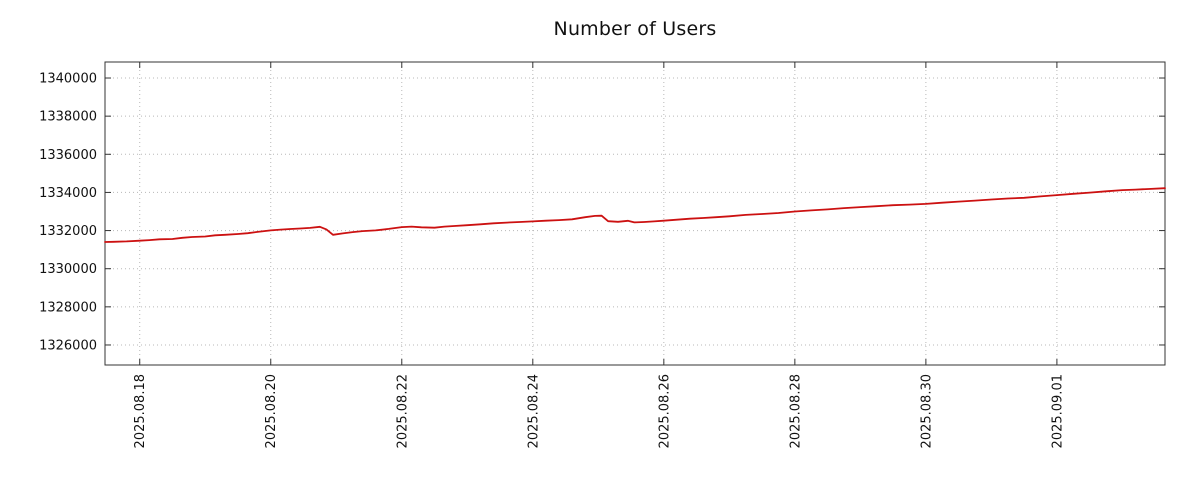  What do you see at coordinates (635, 29) in the screenshot?
I see `chart-title: Number of Users` at bounding box center [635, 29].